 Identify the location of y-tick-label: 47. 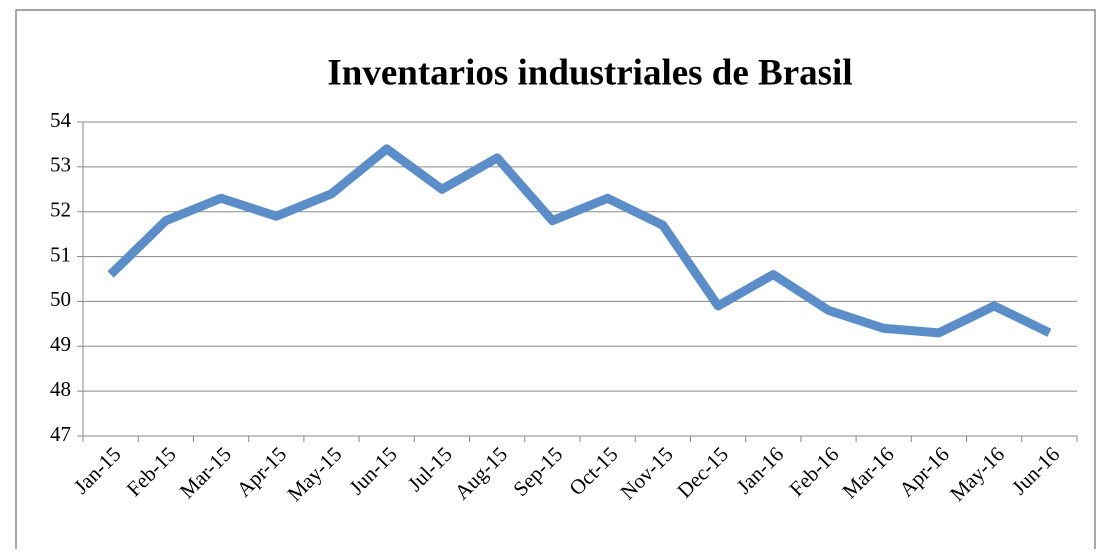
(60, 434).